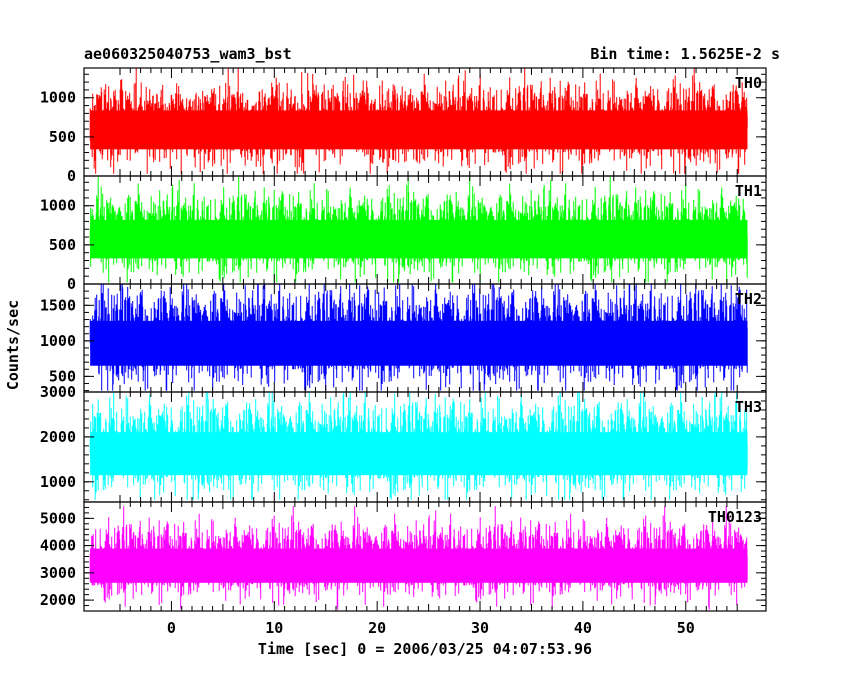  Describe the element at coordinates (188, 54) in the screenshot. I see `figure-title: ae060325040753_wam3_bst` at that location.